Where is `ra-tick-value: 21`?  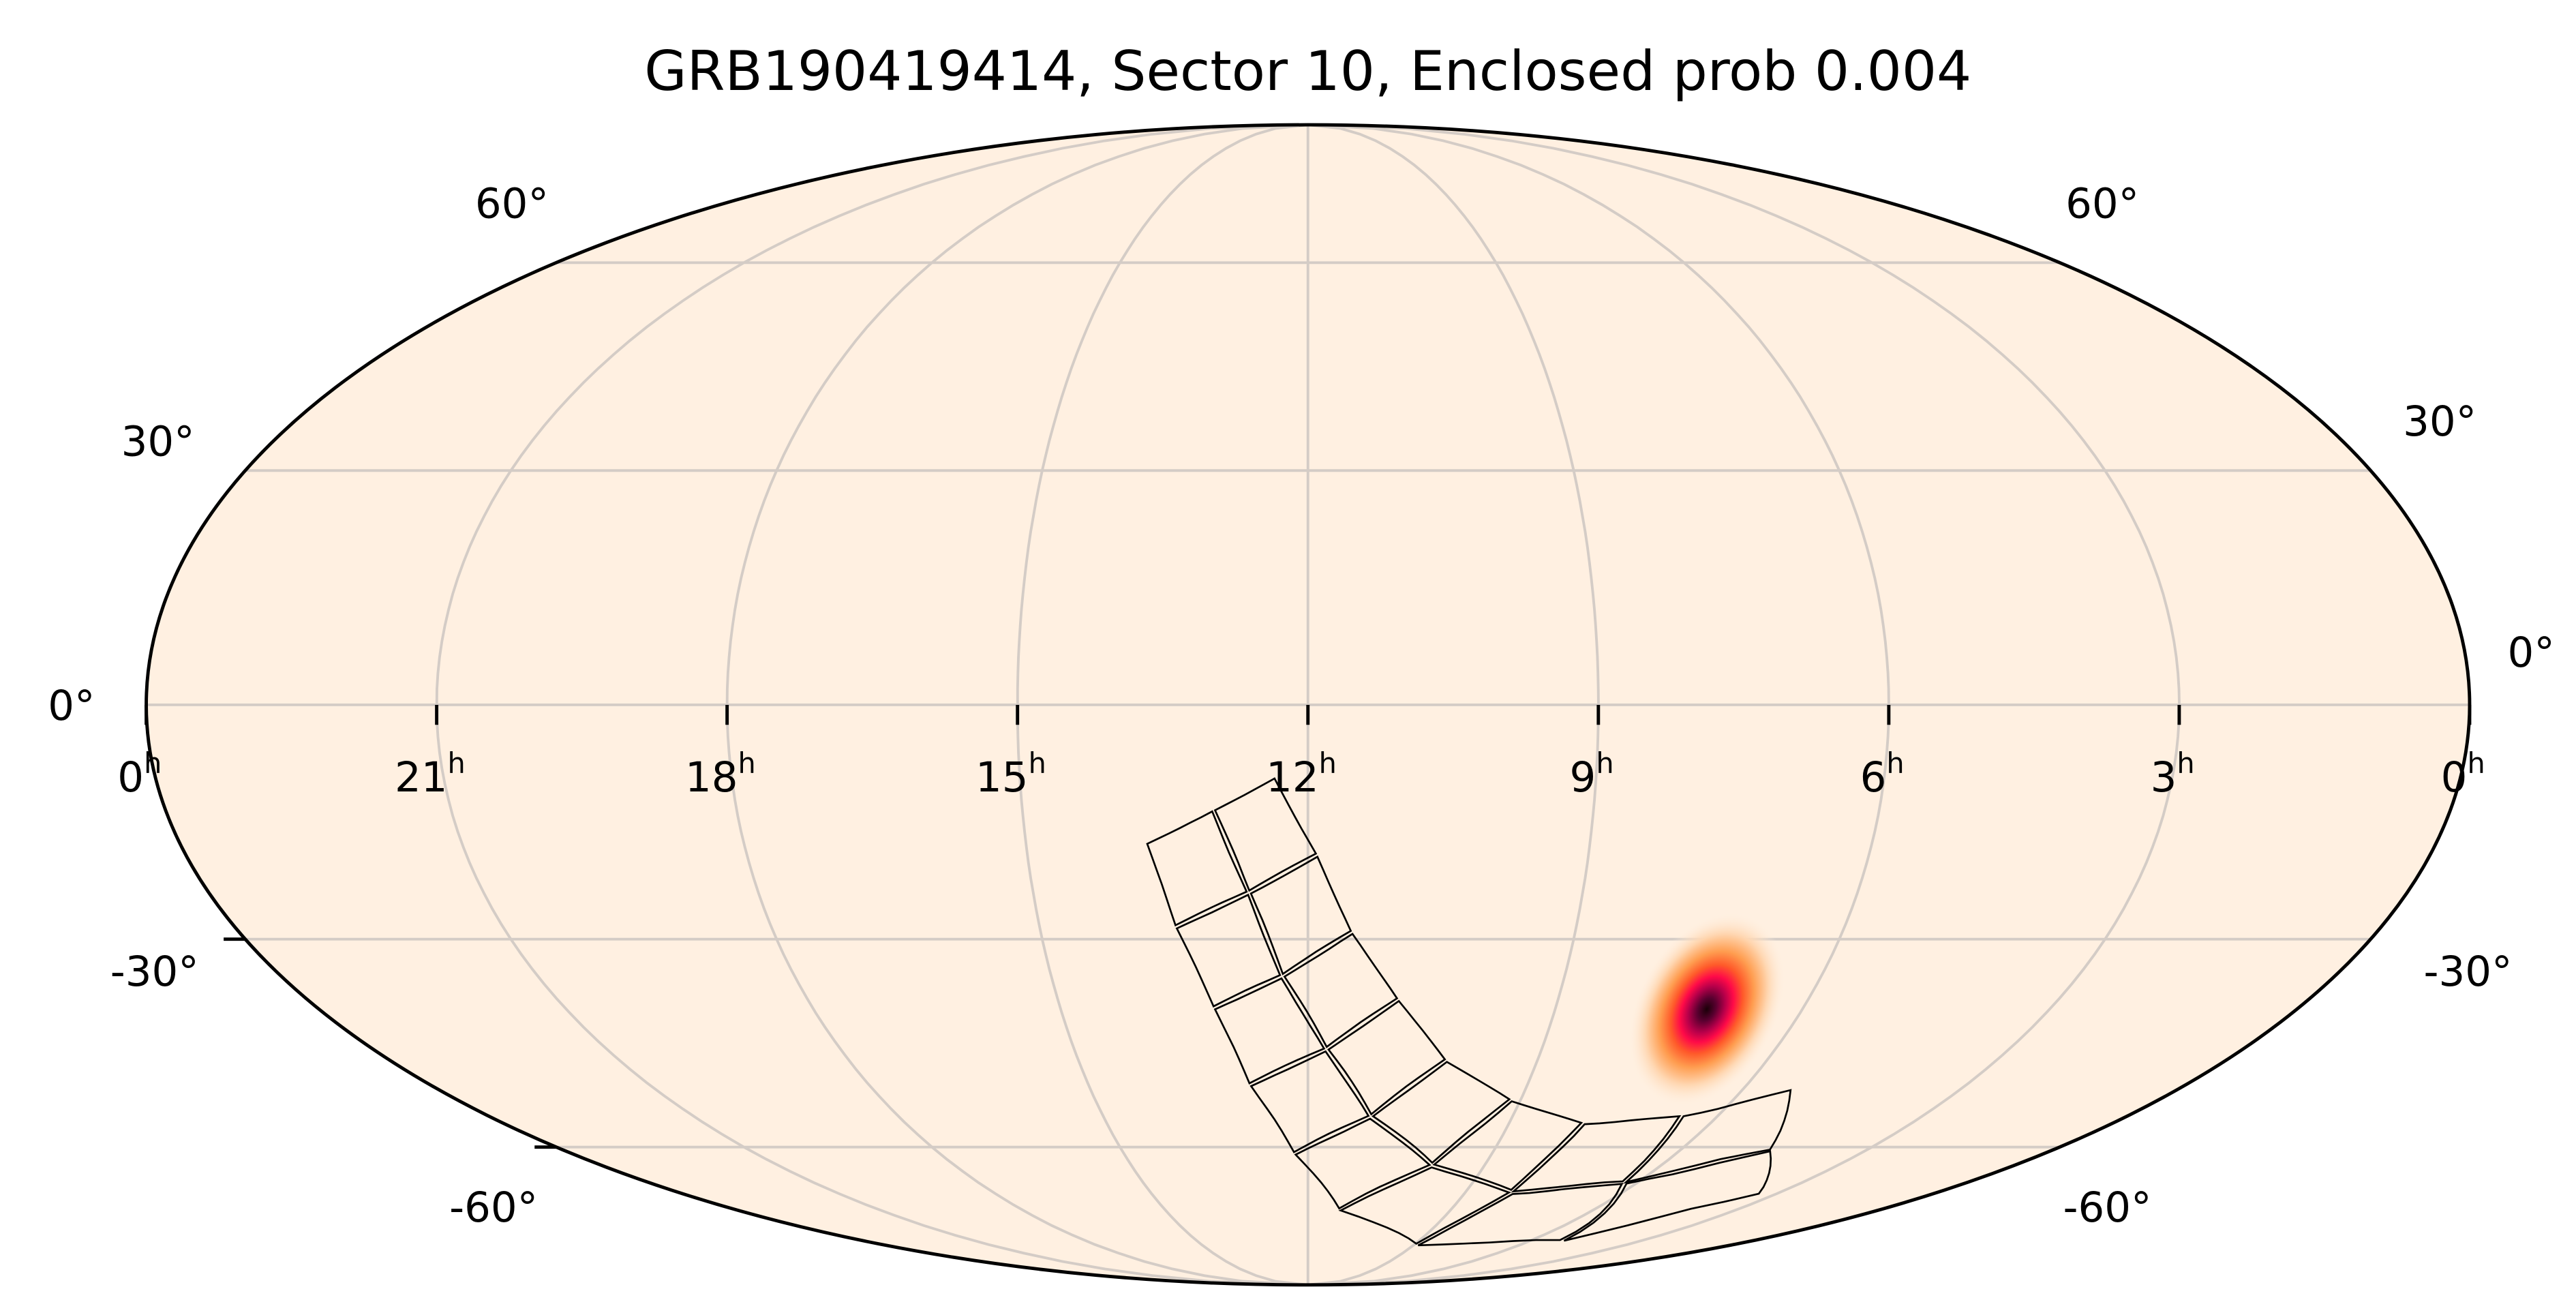 ra-tick-value: 21 is located at coordinates (422, 777).